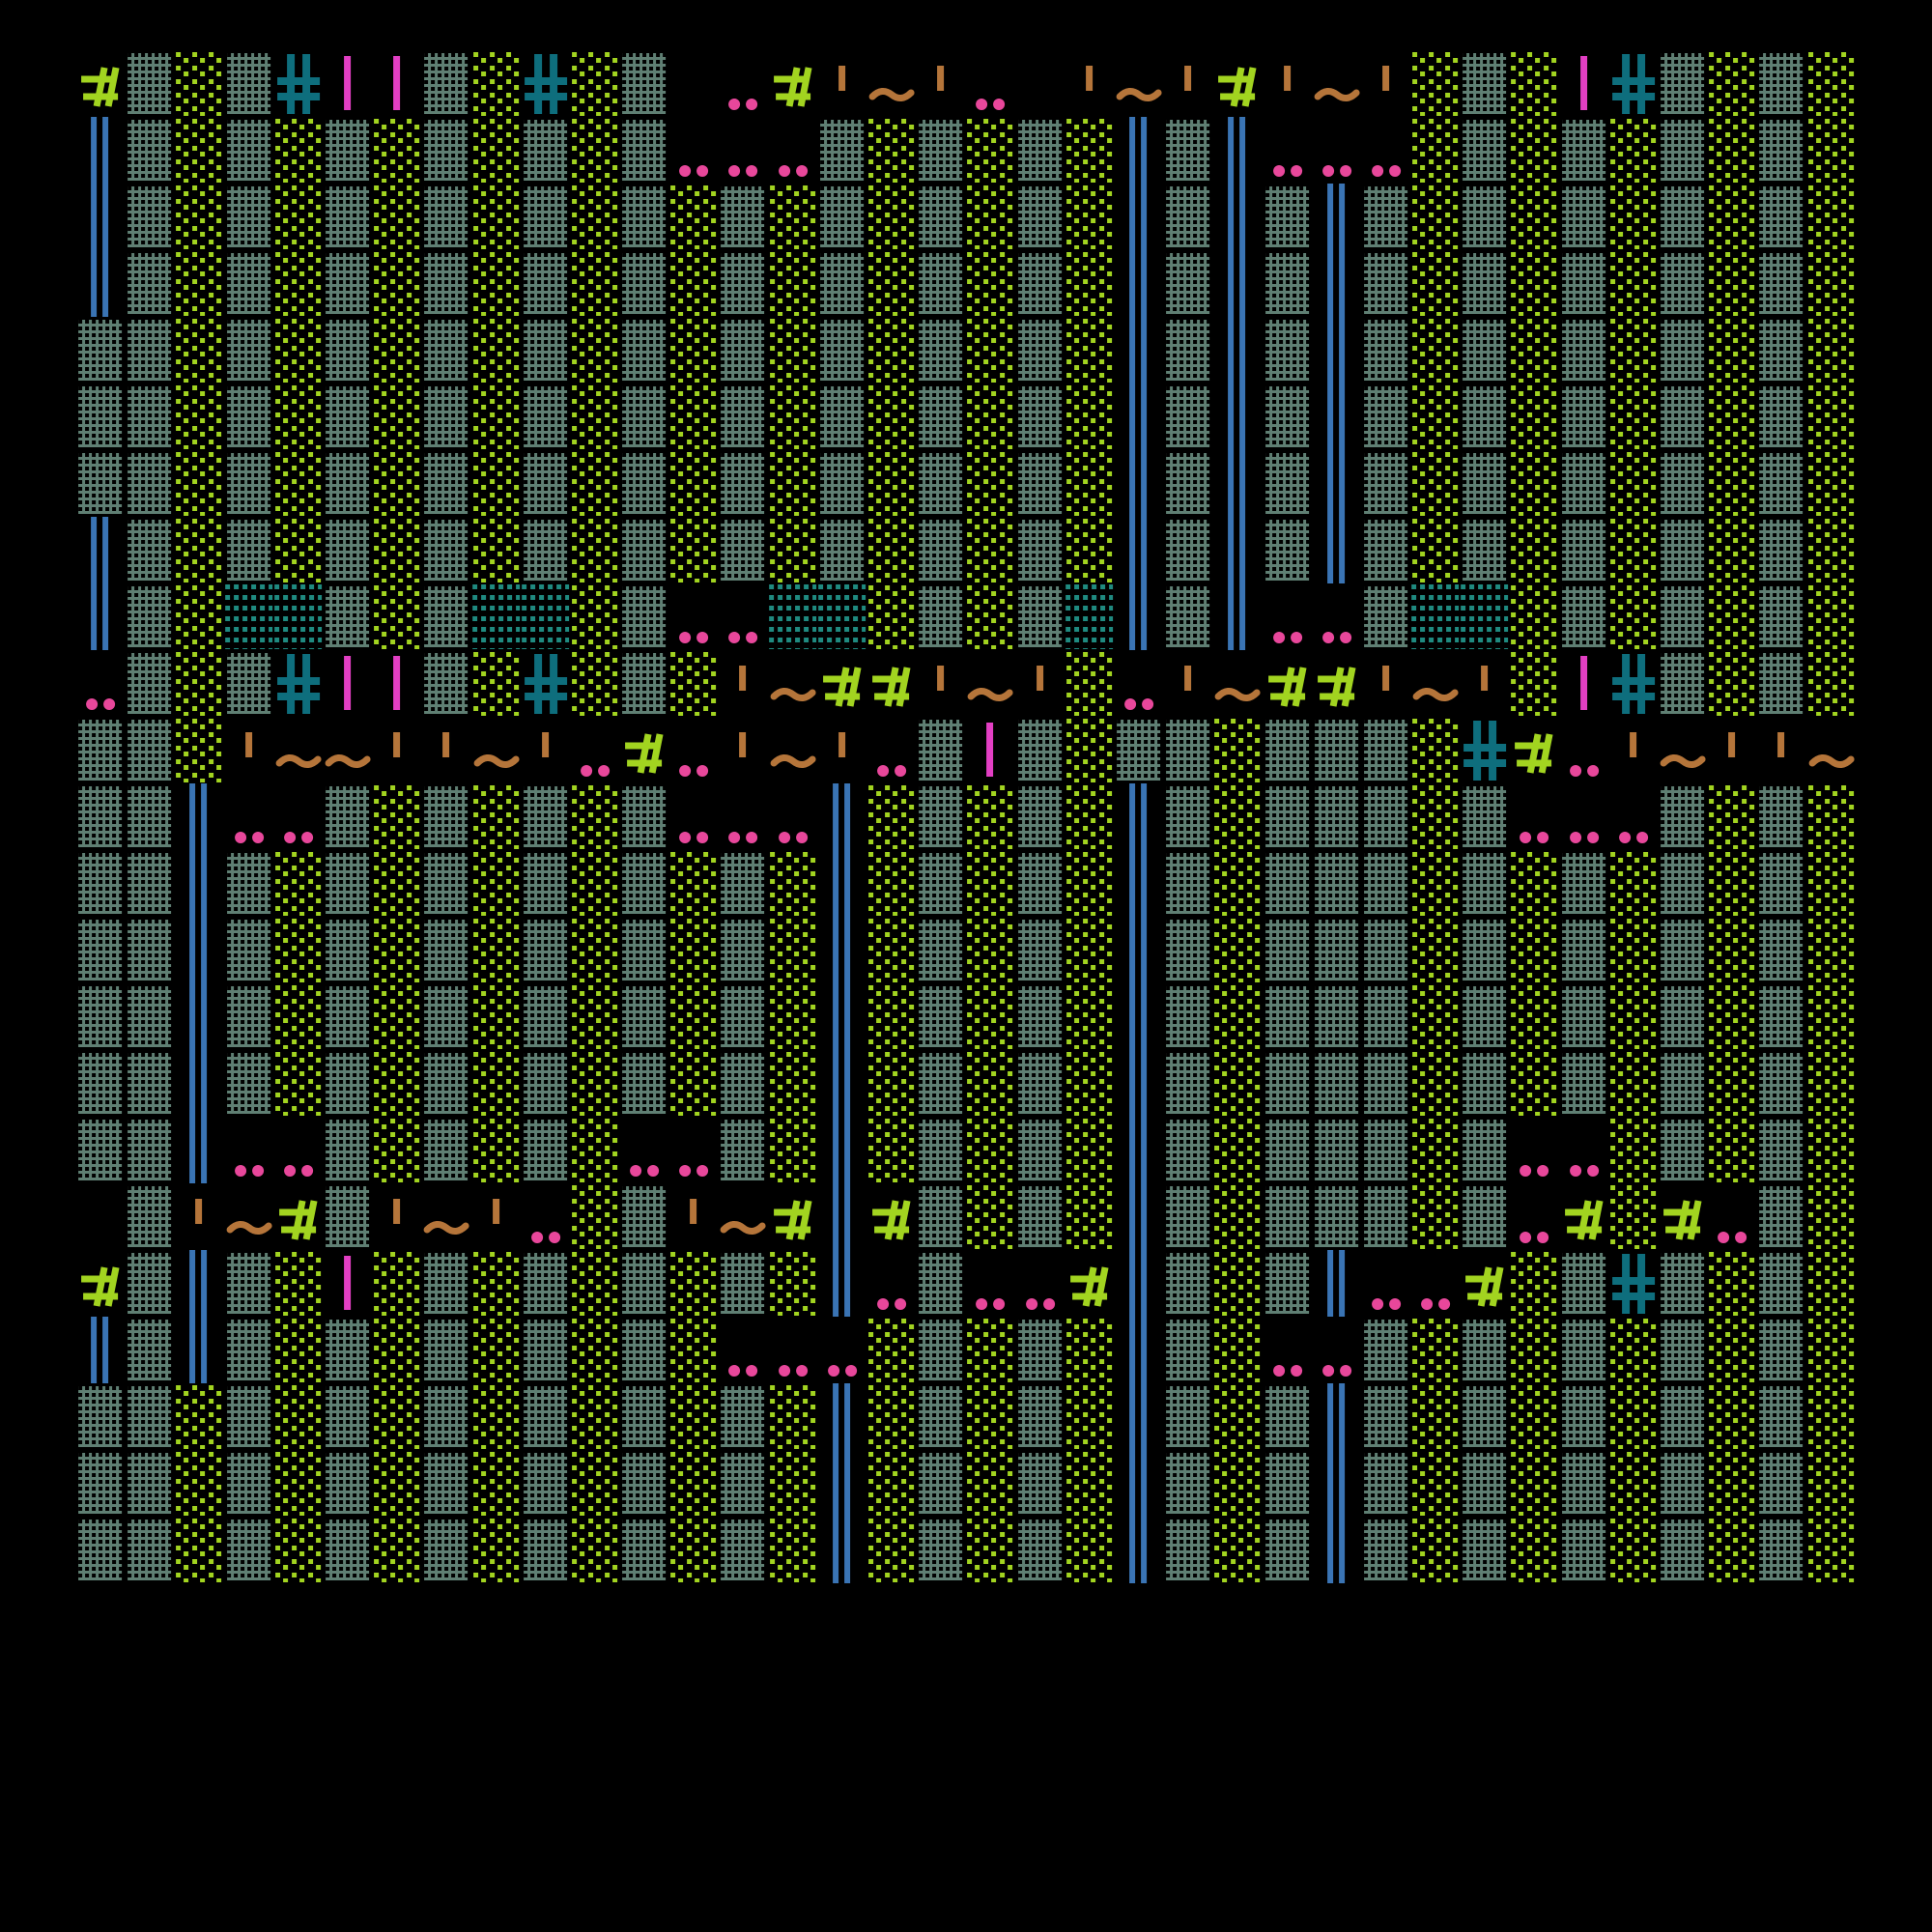 Image resolution: width=1932 pixels, height=1932 pixels. What do you see at coordinates (989, 1283) in the screenshot?
I see `pink-dots-glyph` at bounding box center [989, 1283].